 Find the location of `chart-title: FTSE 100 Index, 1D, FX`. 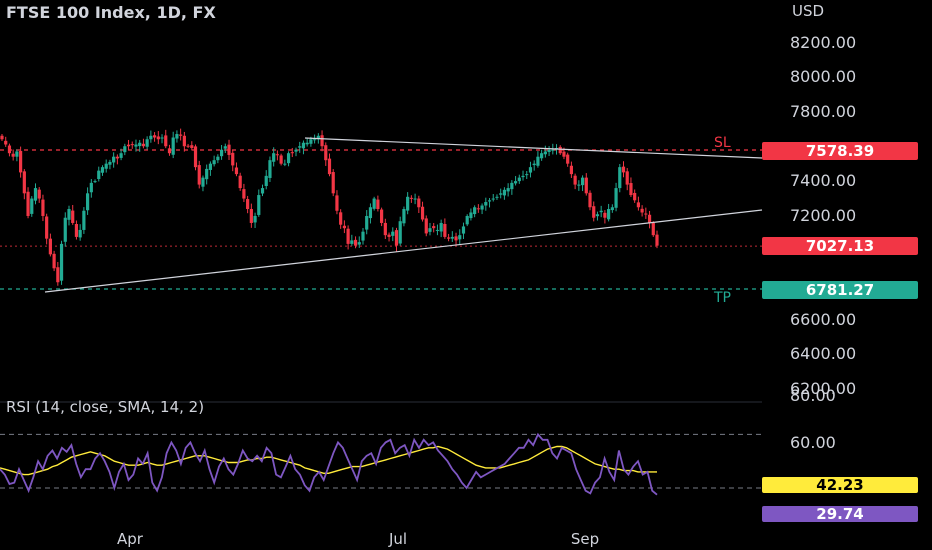

chart-title: FTSE 100 Index, 1D, FX is located at coordinates (111, 12).